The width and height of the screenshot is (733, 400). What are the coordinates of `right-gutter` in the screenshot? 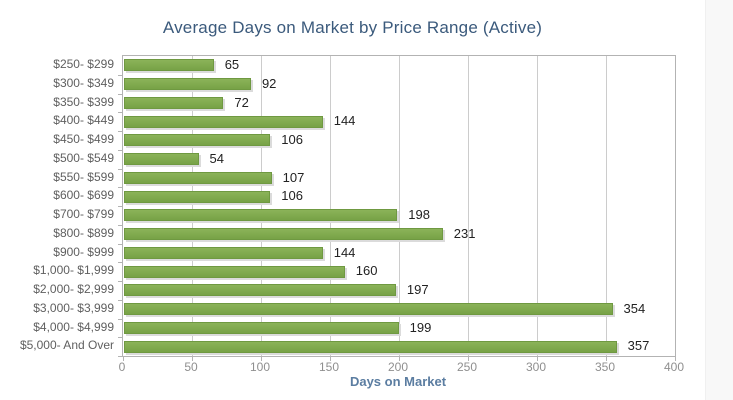 It's located at (719, 200).